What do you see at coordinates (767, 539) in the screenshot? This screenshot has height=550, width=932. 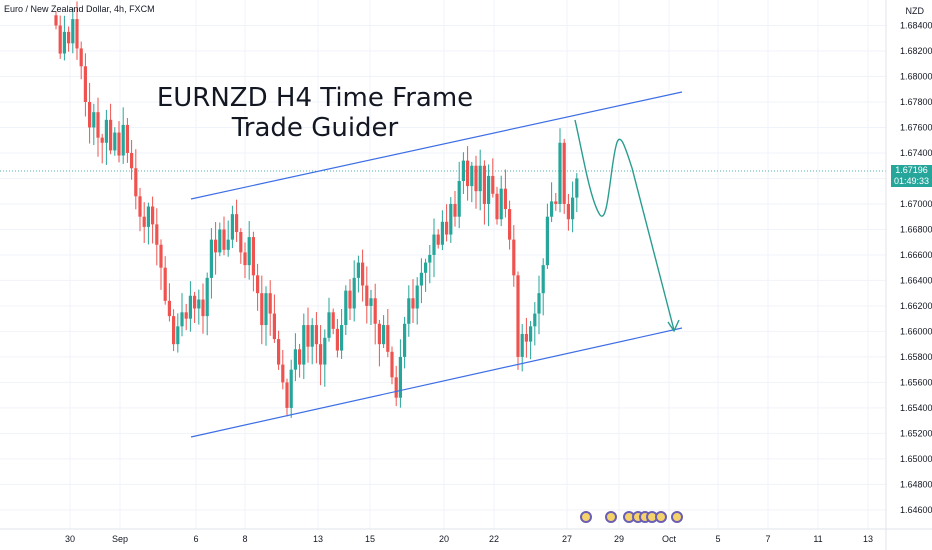 I see `x-tick-label: 7` at bounding box center [767, 539].